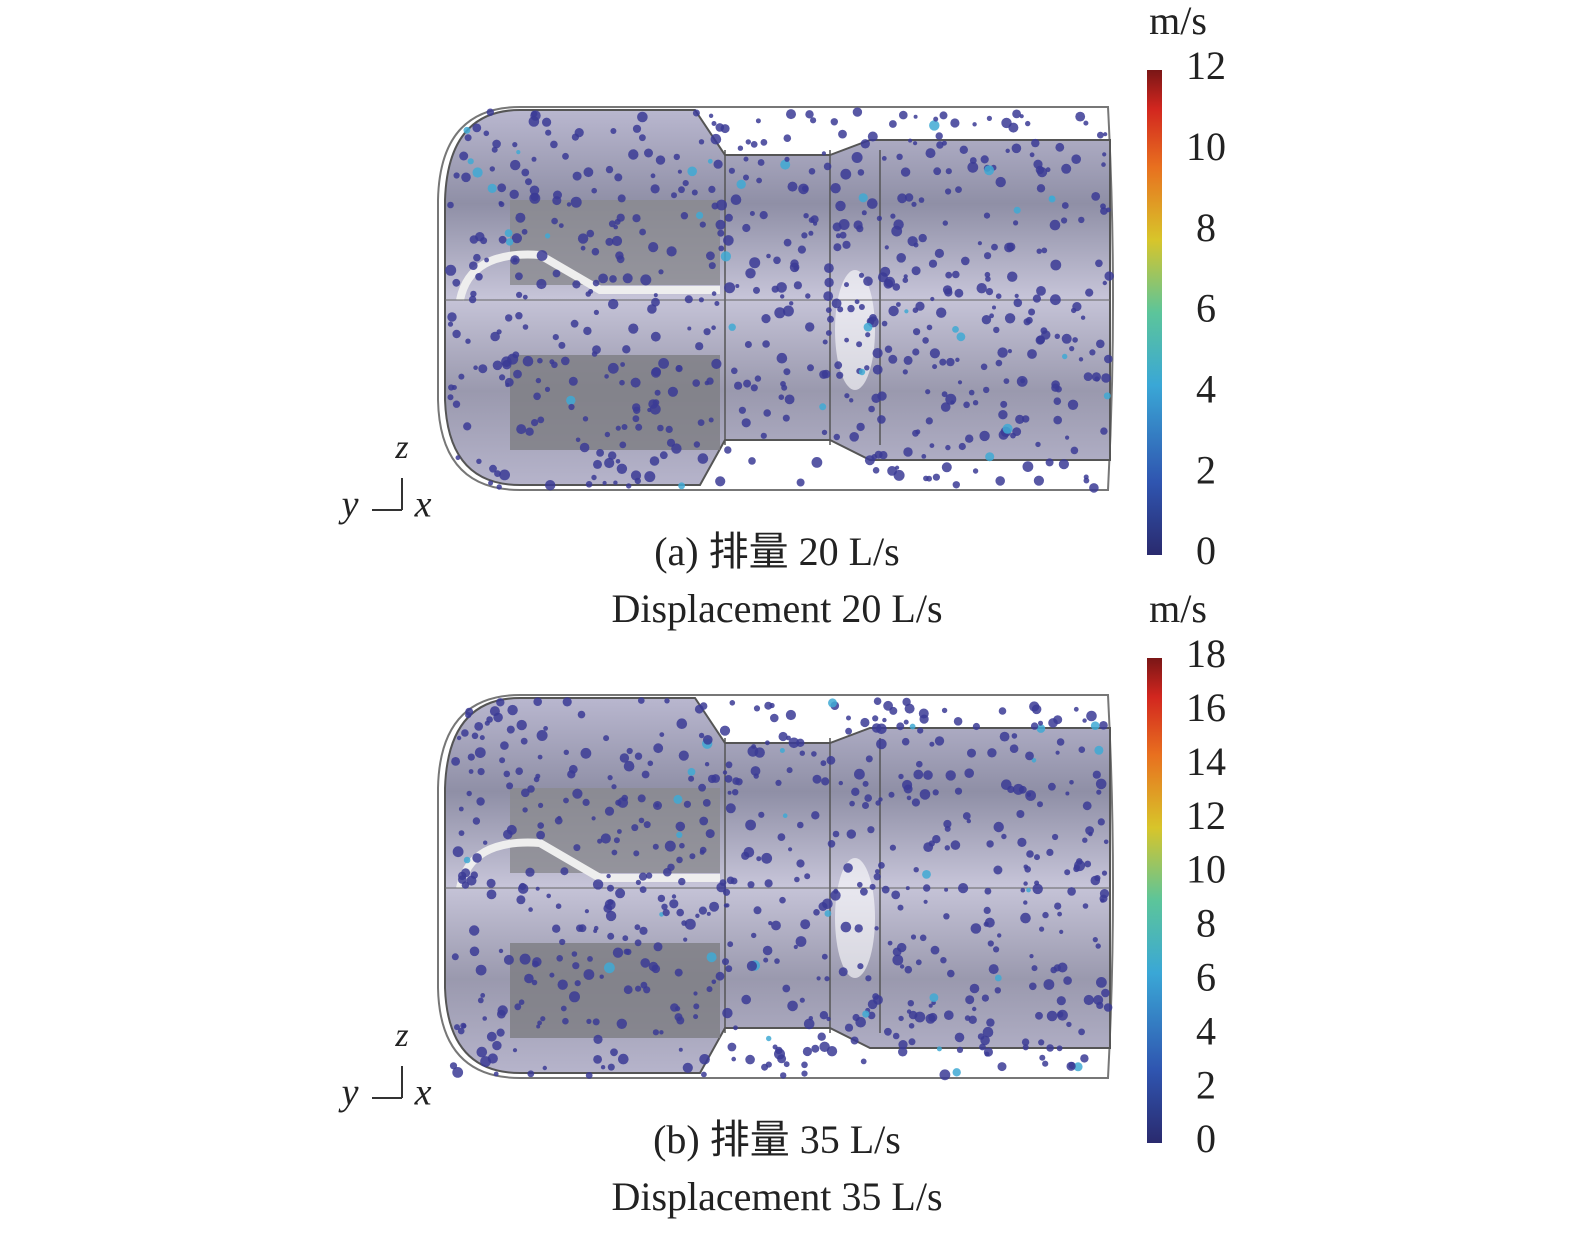 The width and height of the screenshot is (1575, 1242). I want to click on outer-shell, so click(775, 298).